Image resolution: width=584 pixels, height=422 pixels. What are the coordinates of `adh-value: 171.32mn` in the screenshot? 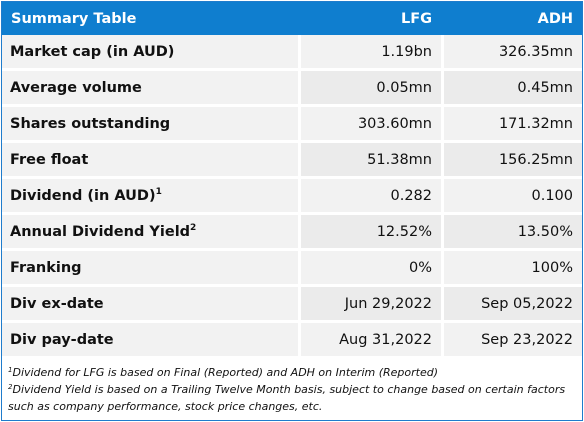 It's located at (511, 125).